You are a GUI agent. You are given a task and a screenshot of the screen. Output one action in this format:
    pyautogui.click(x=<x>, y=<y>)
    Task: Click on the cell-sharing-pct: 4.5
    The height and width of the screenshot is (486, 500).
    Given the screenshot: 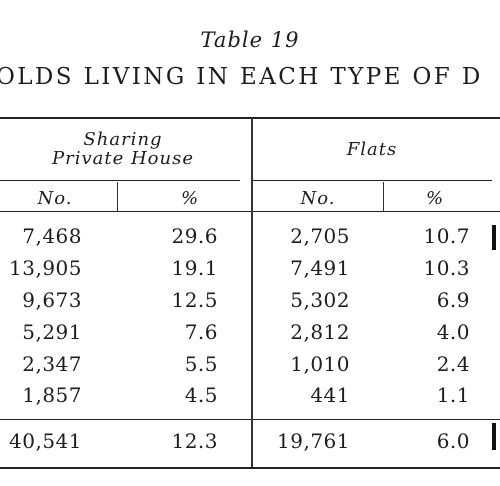 What is the action you would take?
    pyautogui.click(x=201, y=395)
    